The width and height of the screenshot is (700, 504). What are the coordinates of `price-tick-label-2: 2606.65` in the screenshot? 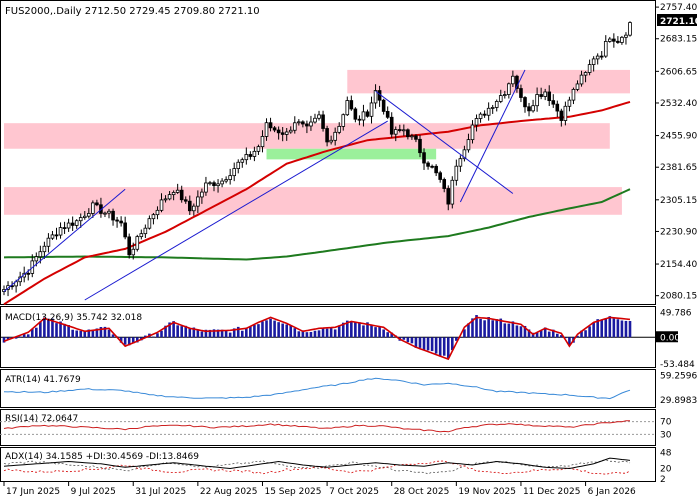 It's located at (678, 72).